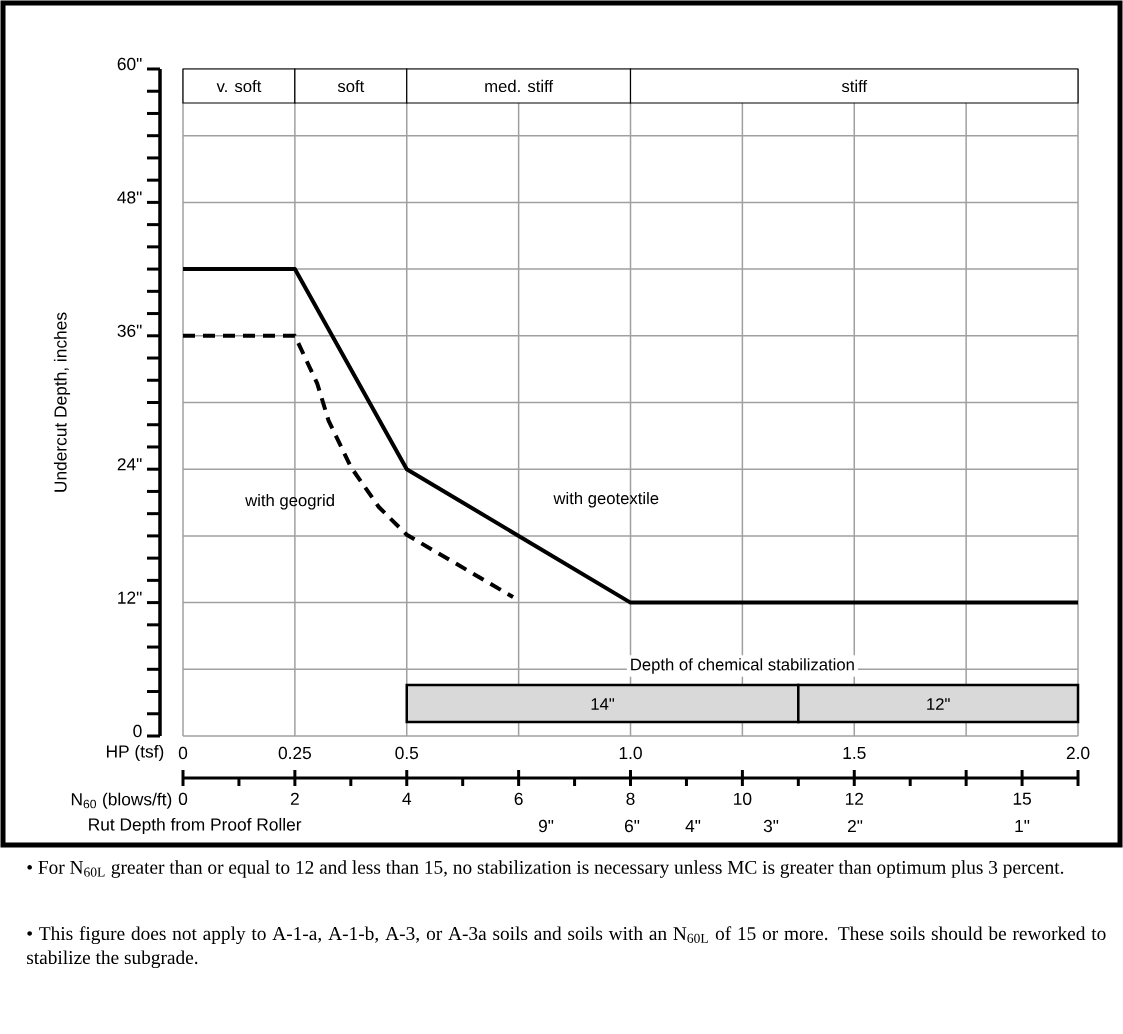 This screenshot has height=1034, width=1123. What do you see at coordinates (546, 826) in the screenshot?
I see `text: 9"` at bounding box center [546, 826].